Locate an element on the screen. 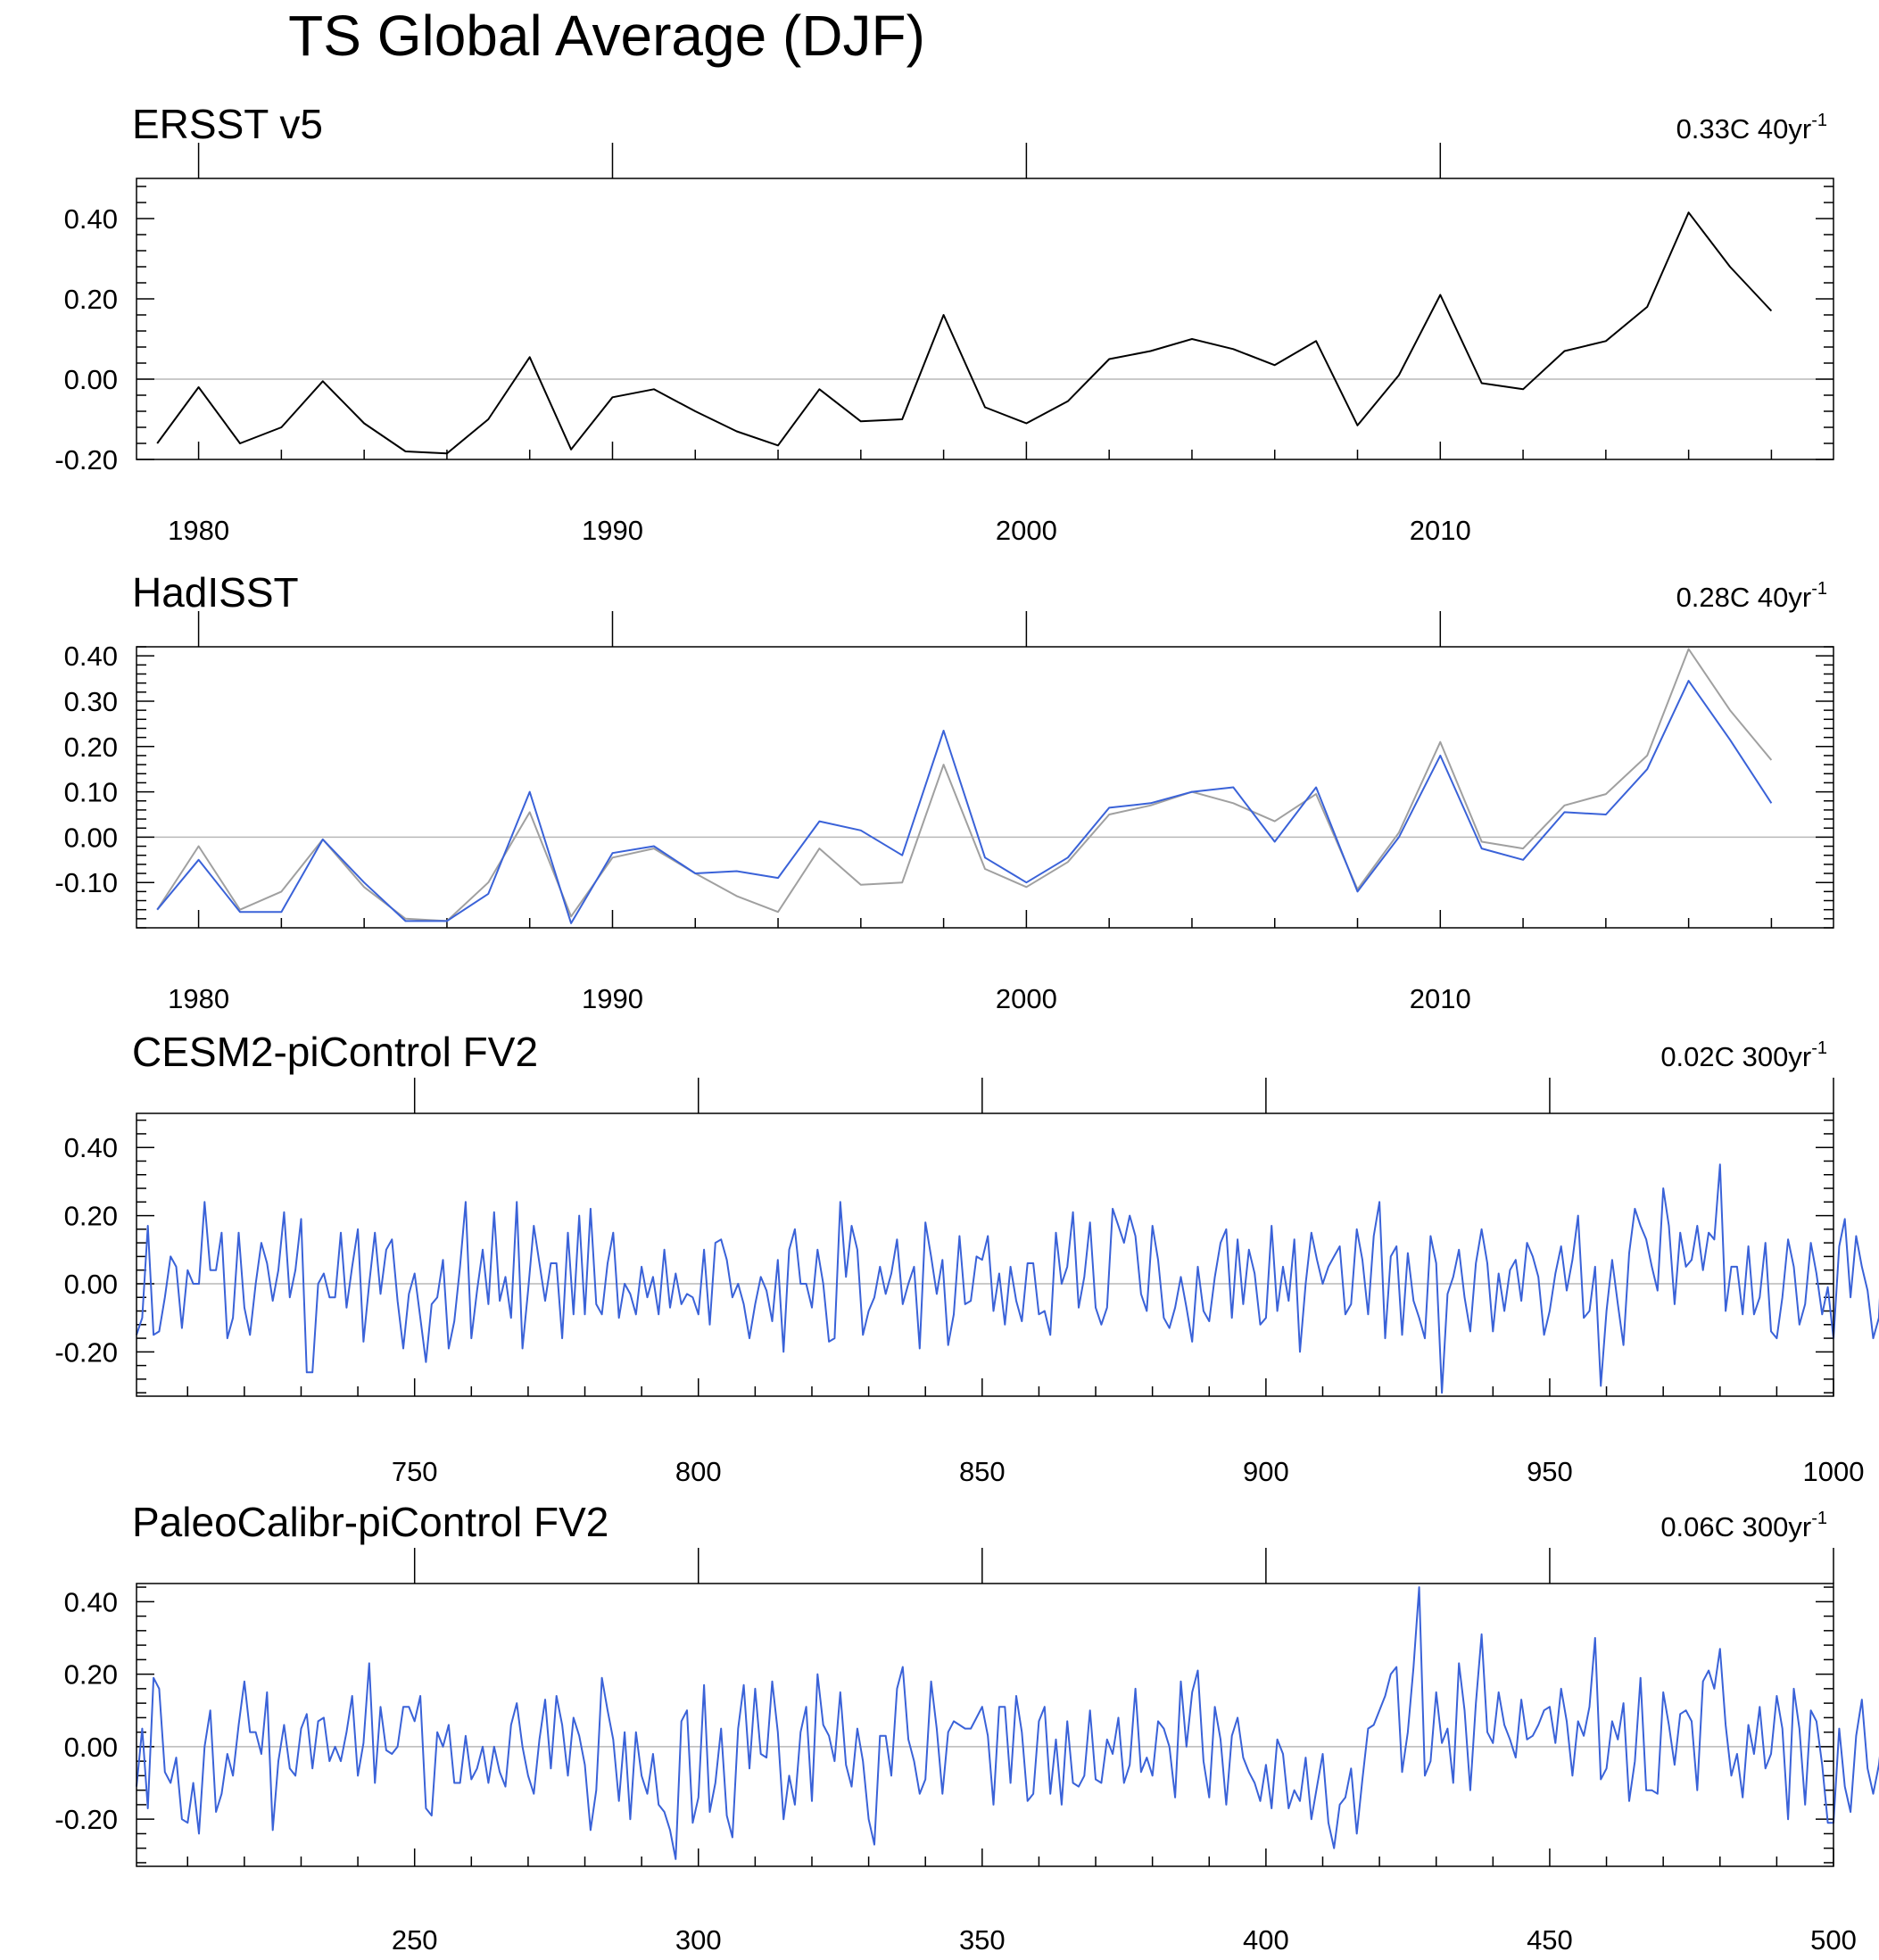 This screenshot has width=1879, height=1960. panel-title: HadISST is located at coordinates (215, 592).